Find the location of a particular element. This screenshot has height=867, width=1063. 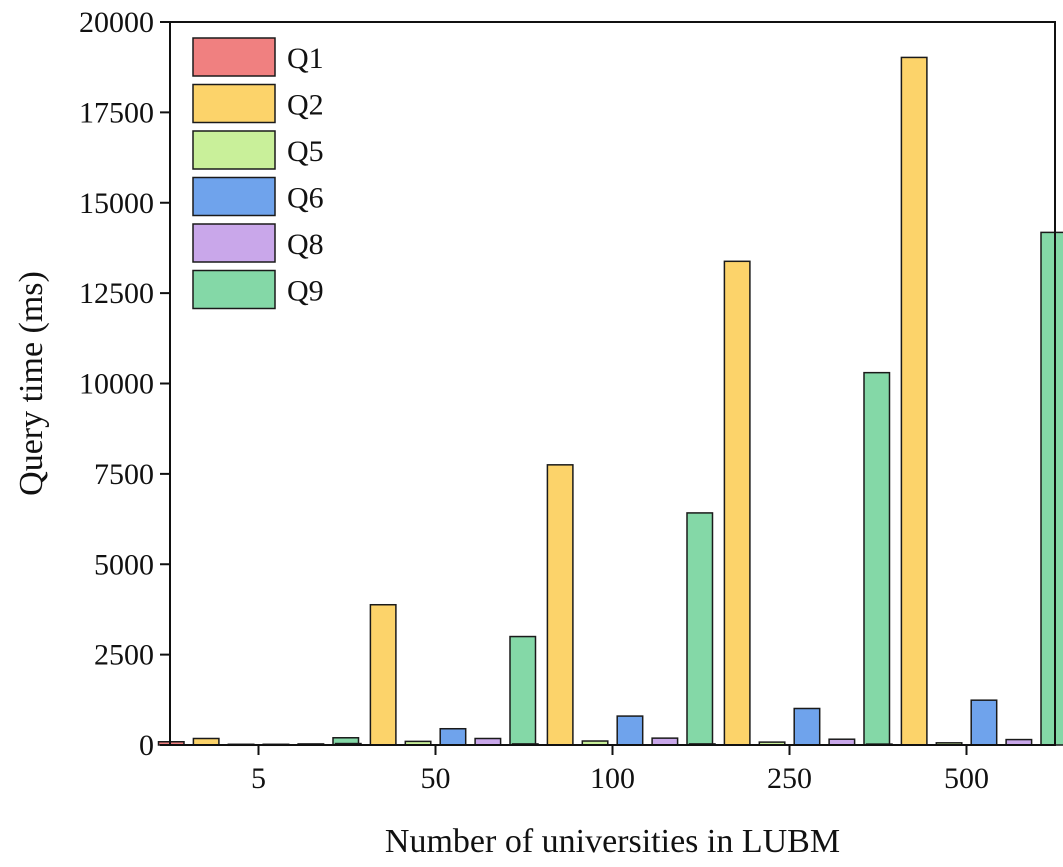

y-tick-label: 17500 is located at coordinates (116, 112).